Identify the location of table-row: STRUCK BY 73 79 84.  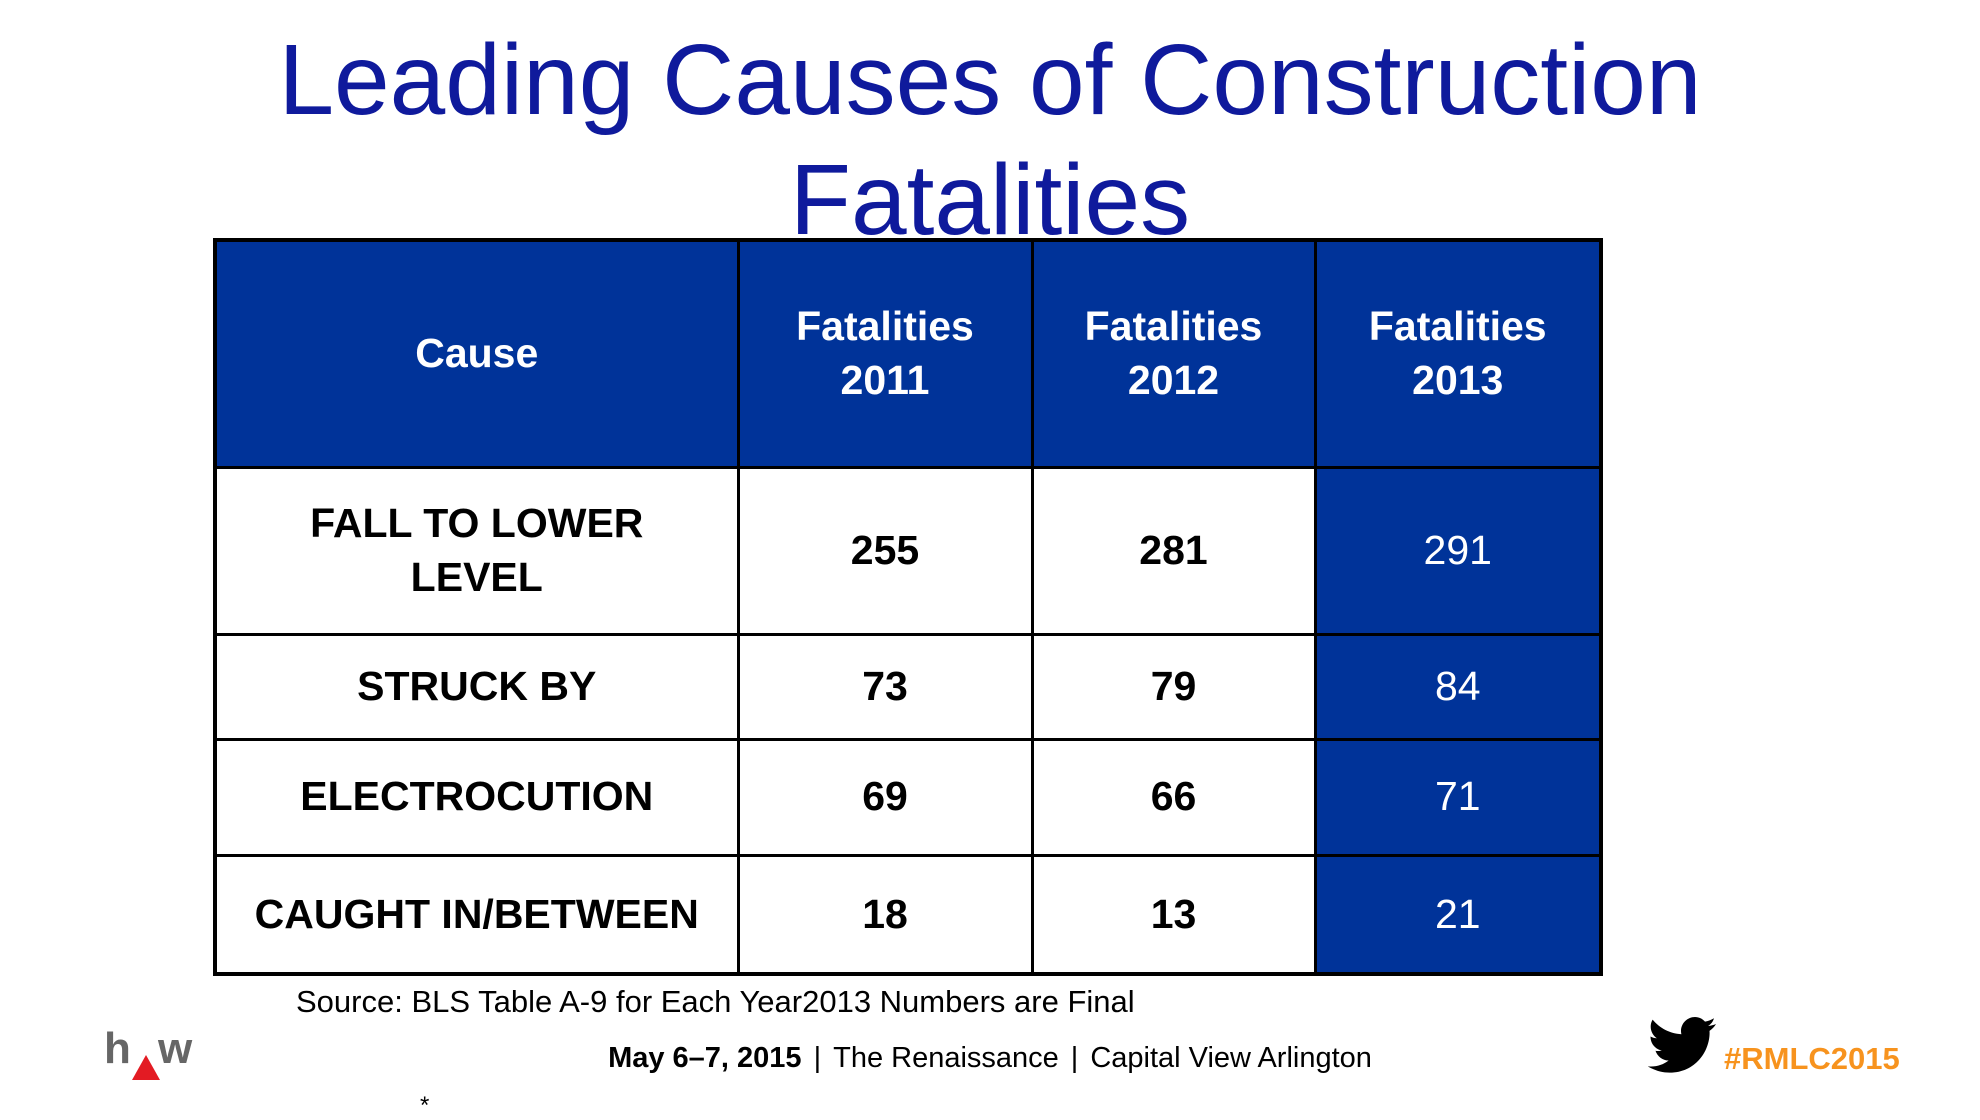
(908, 686).